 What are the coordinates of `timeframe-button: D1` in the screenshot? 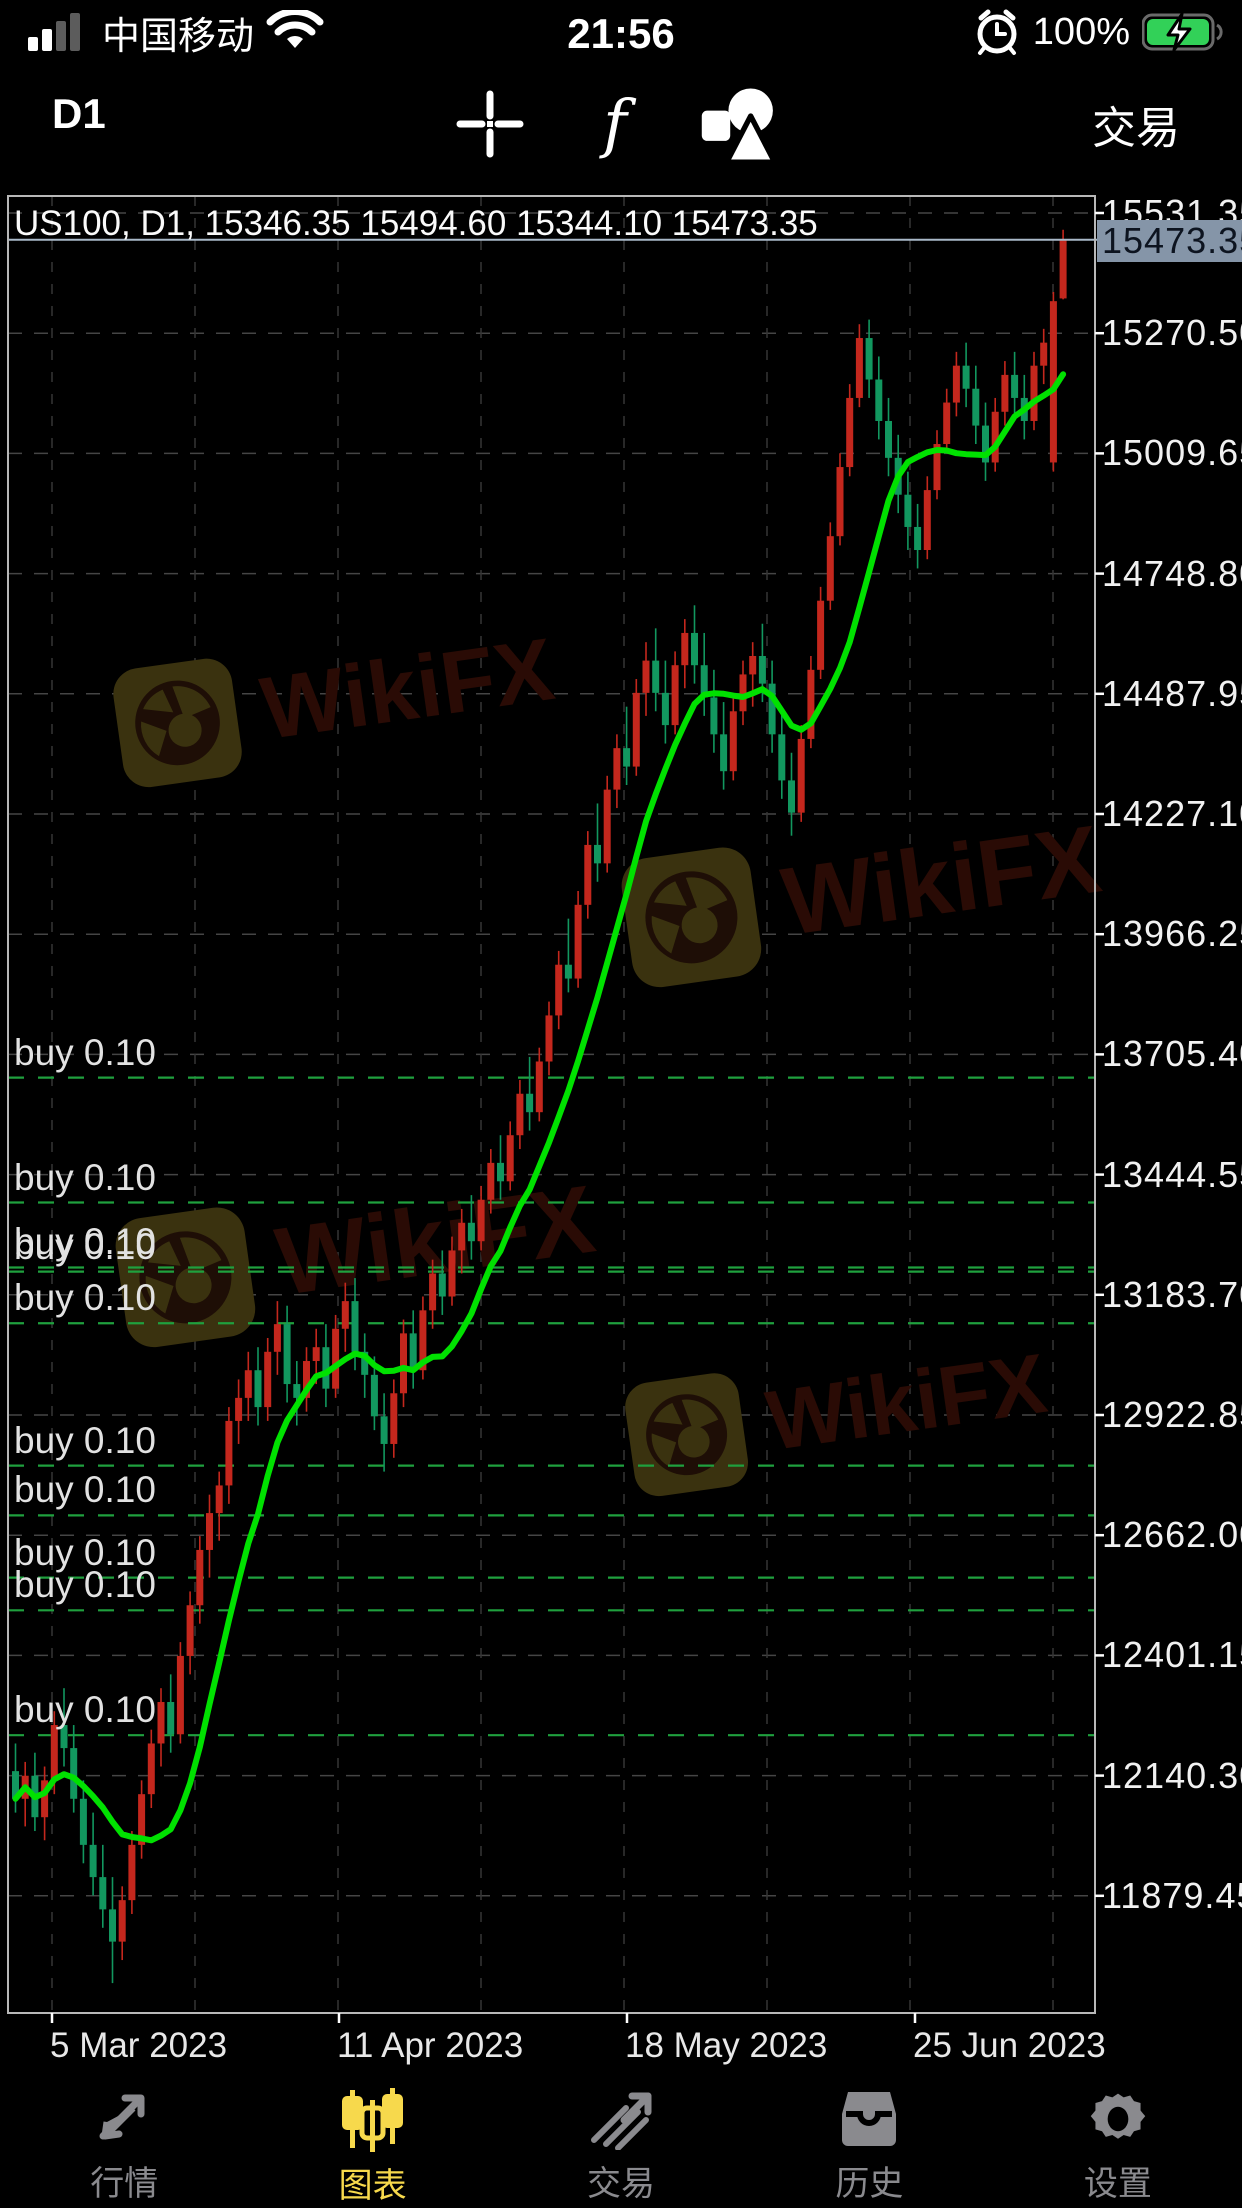 It's located at (79, 113).